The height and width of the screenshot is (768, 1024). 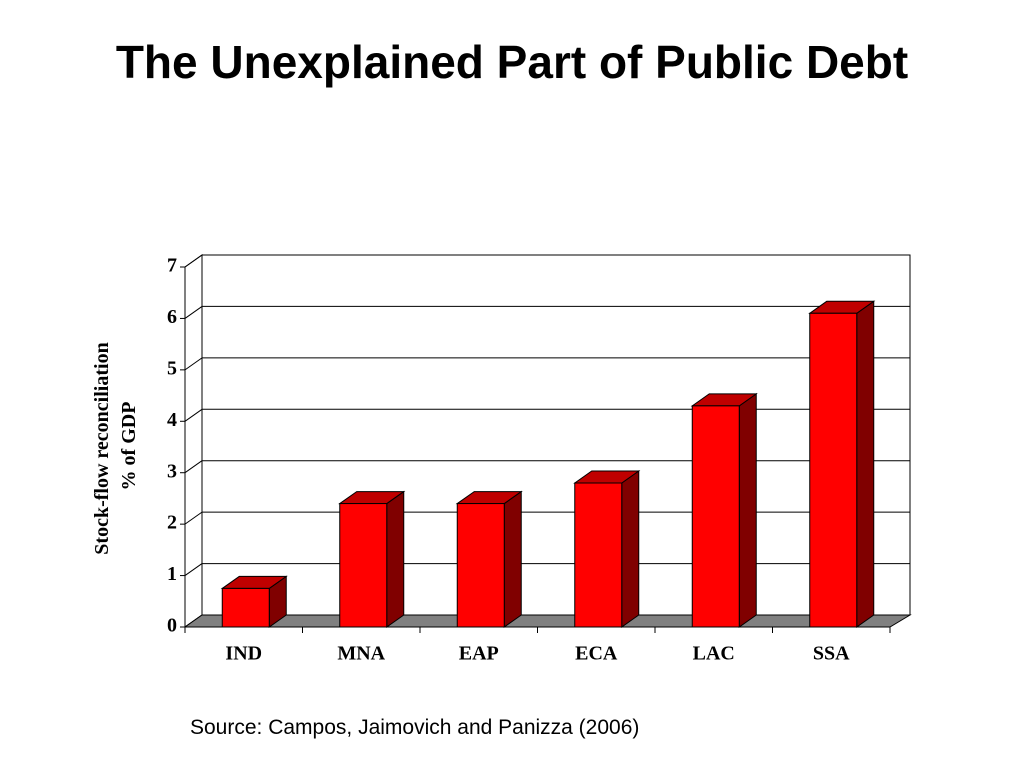 I want to click on slide-title: The Unexplained Part of Public Debt, so click(x=512, y=62).